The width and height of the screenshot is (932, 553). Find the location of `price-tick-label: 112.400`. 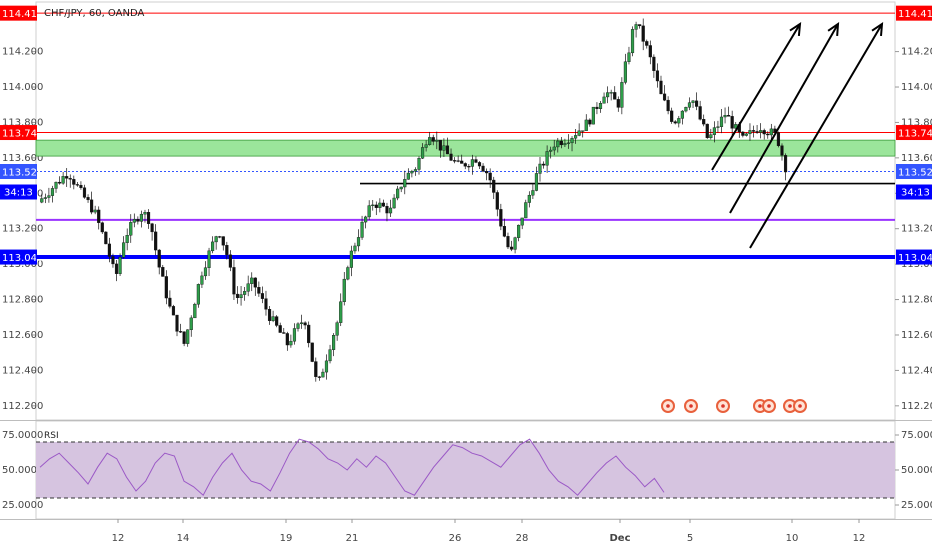

price-tick-label: 112.400 is located at coordinates (916, 370).